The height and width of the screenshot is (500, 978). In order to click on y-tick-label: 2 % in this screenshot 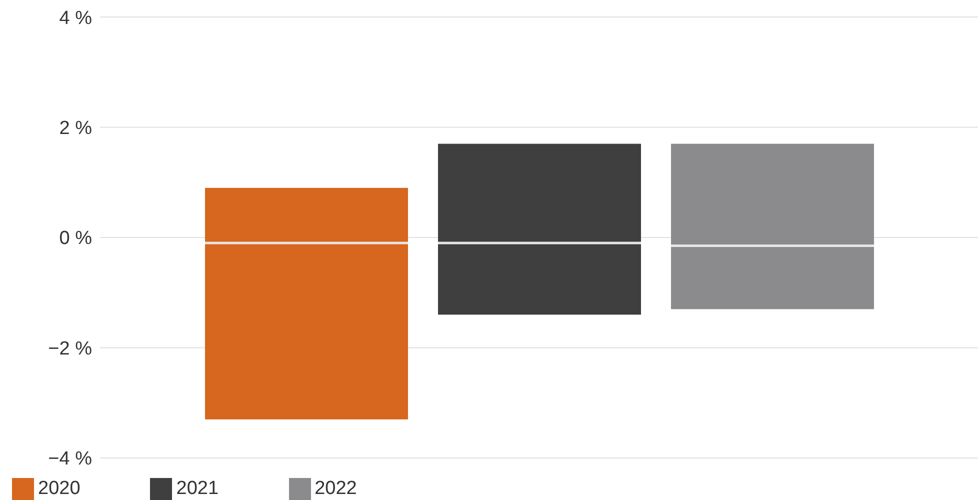, I will do `click(75, 128)`.